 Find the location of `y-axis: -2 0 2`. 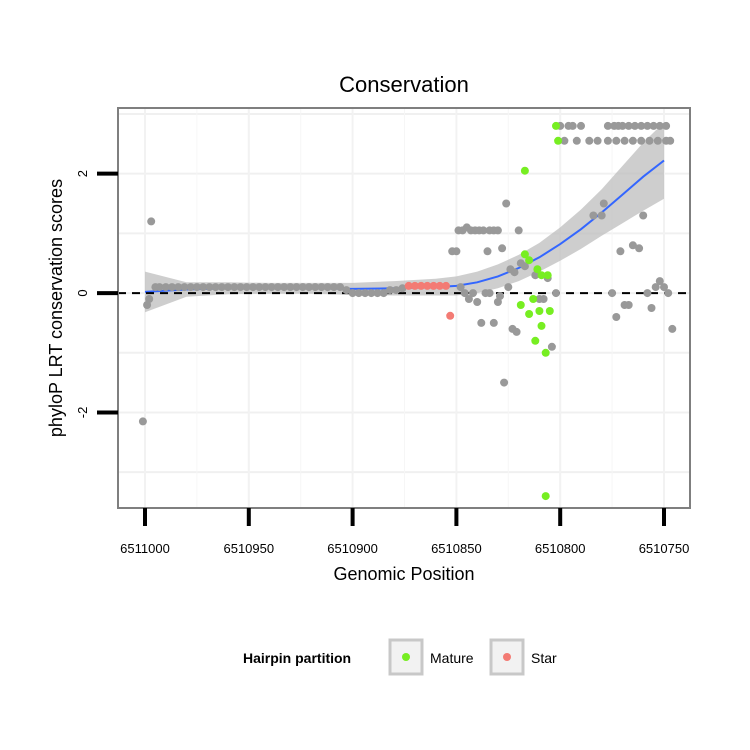

y-axis: -2 0 2 is located at coordinates (96, 294).